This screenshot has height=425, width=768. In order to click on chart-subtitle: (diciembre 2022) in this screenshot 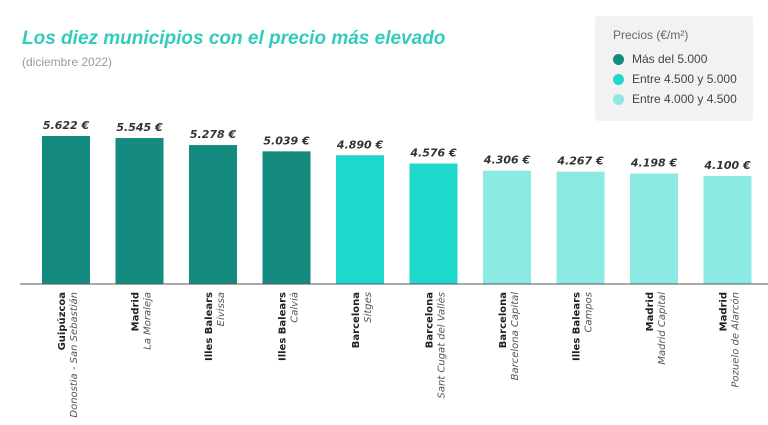, I will do `click(67, 62)`.